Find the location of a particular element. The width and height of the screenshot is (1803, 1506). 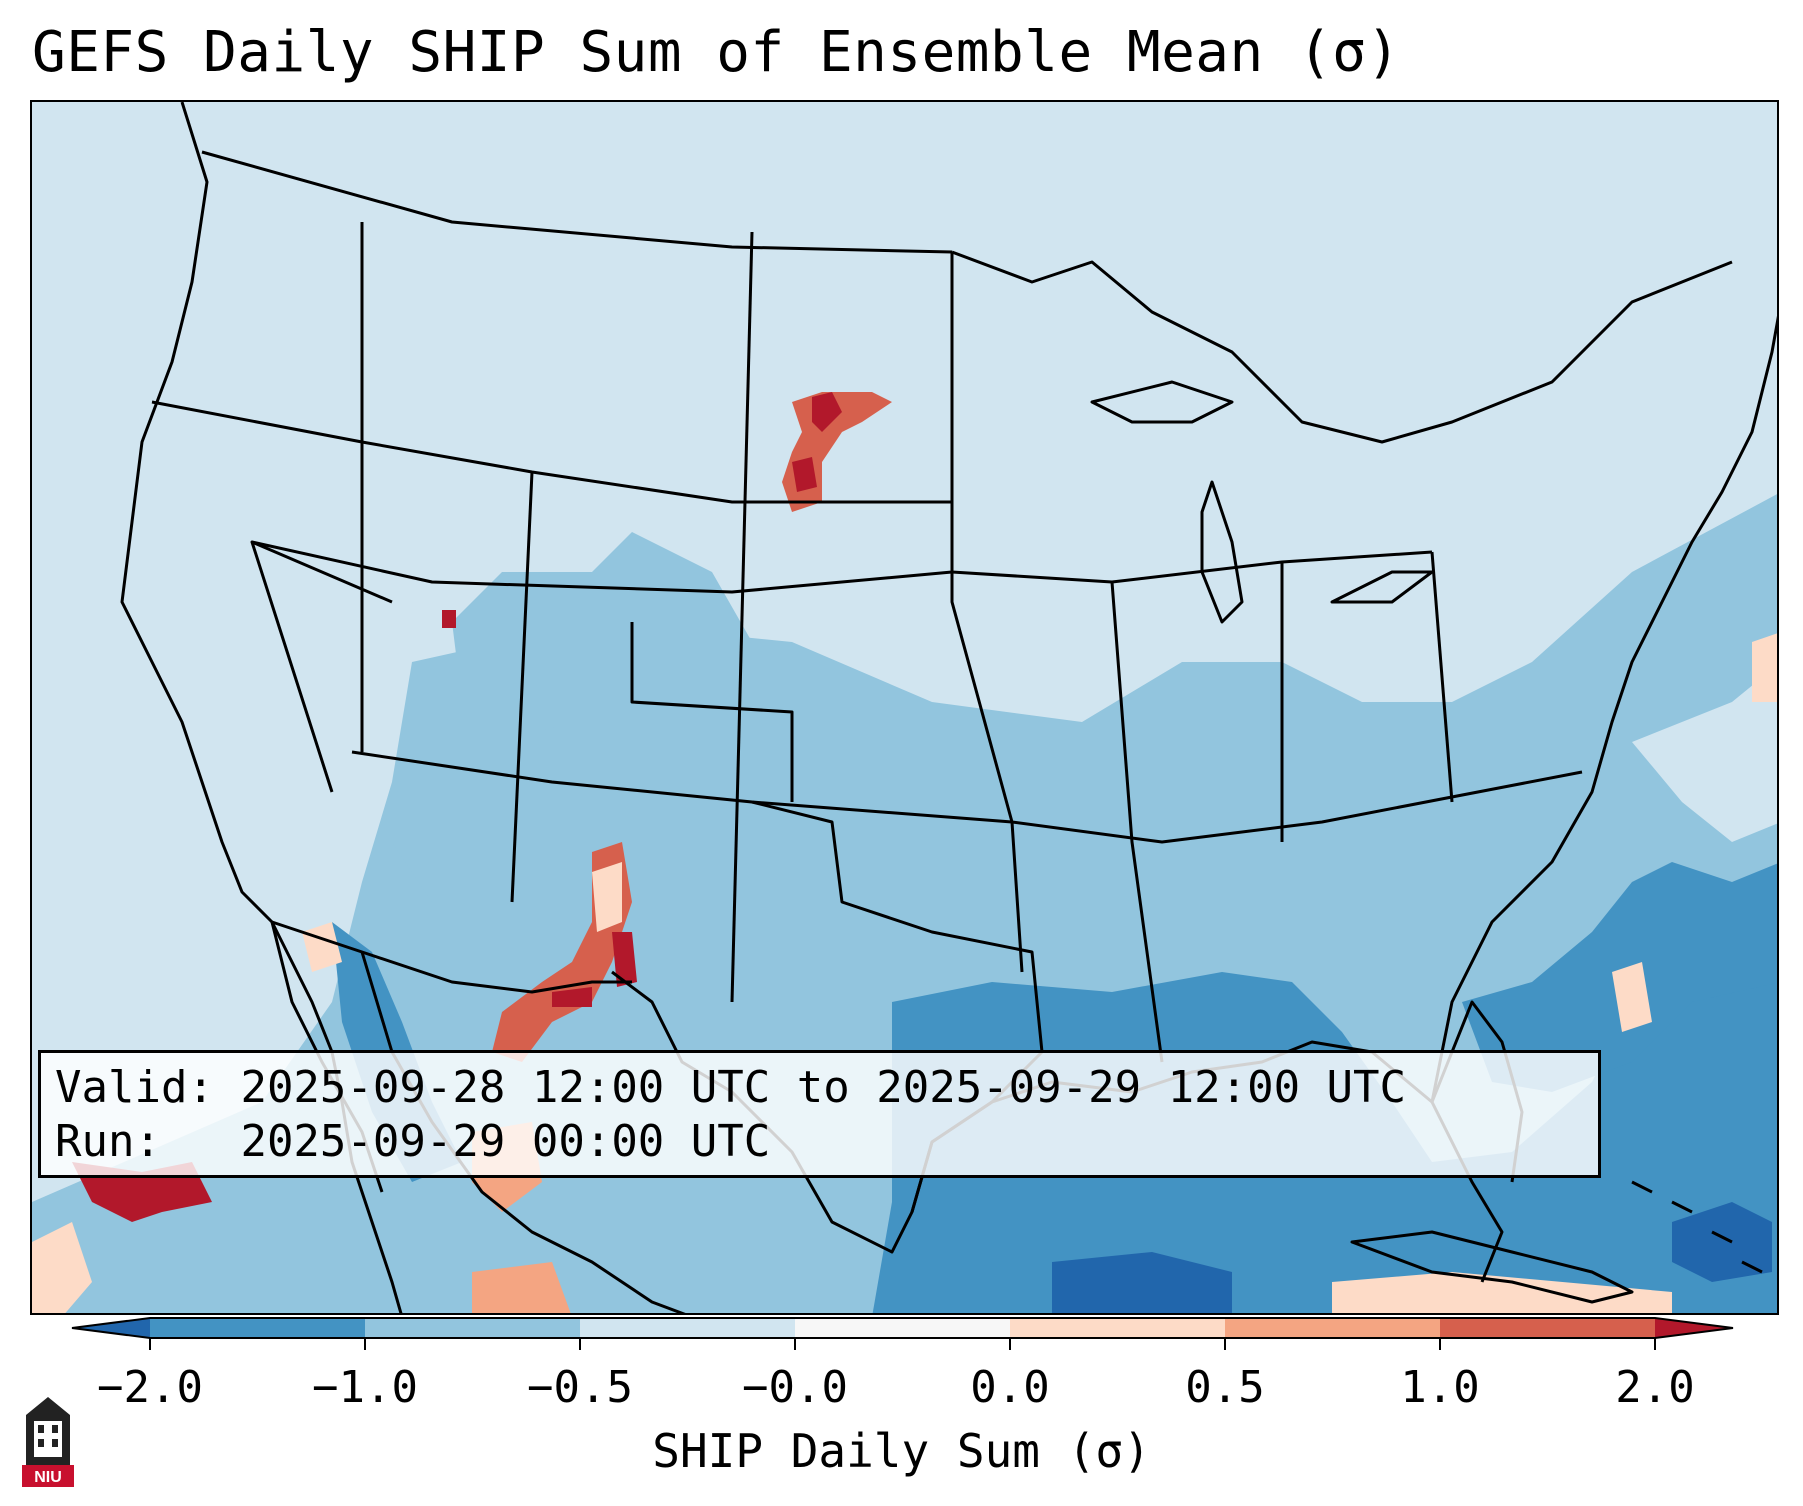

run-label: Run: is located at coordinates (108, 1141).